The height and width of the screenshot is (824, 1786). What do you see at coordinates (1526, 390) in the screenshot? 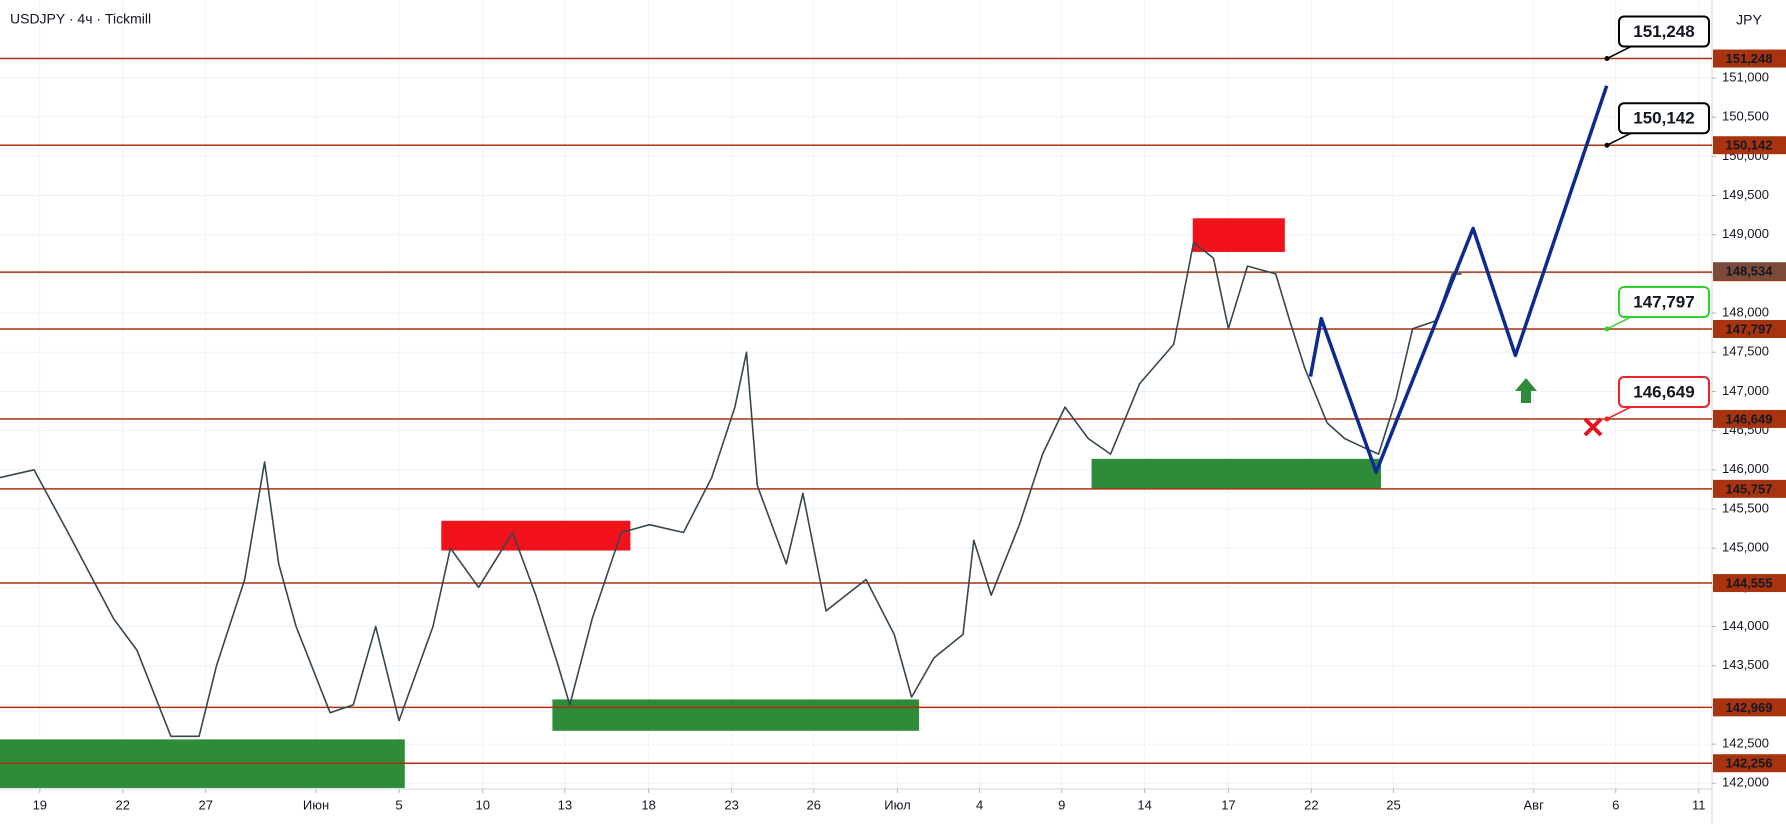
I see `buy-arrow` at bounding box center [1526, 390].